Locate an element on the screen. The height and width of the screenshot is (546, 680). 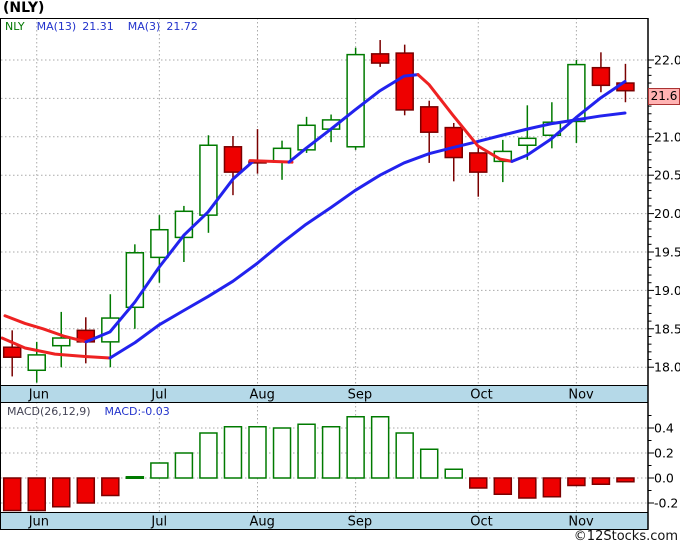
macd-params-label: MACD(26,12,9) is located at coordinates (49, 411).